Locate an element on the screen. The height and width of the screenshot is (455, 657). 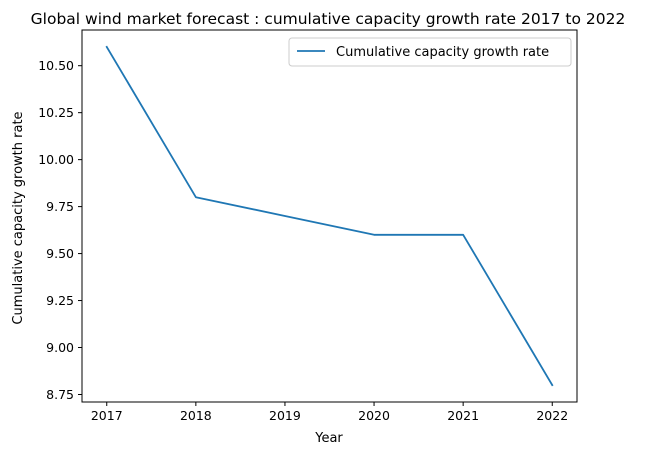
y-tick-label: 10.25 is located at coordinates (56, 112).